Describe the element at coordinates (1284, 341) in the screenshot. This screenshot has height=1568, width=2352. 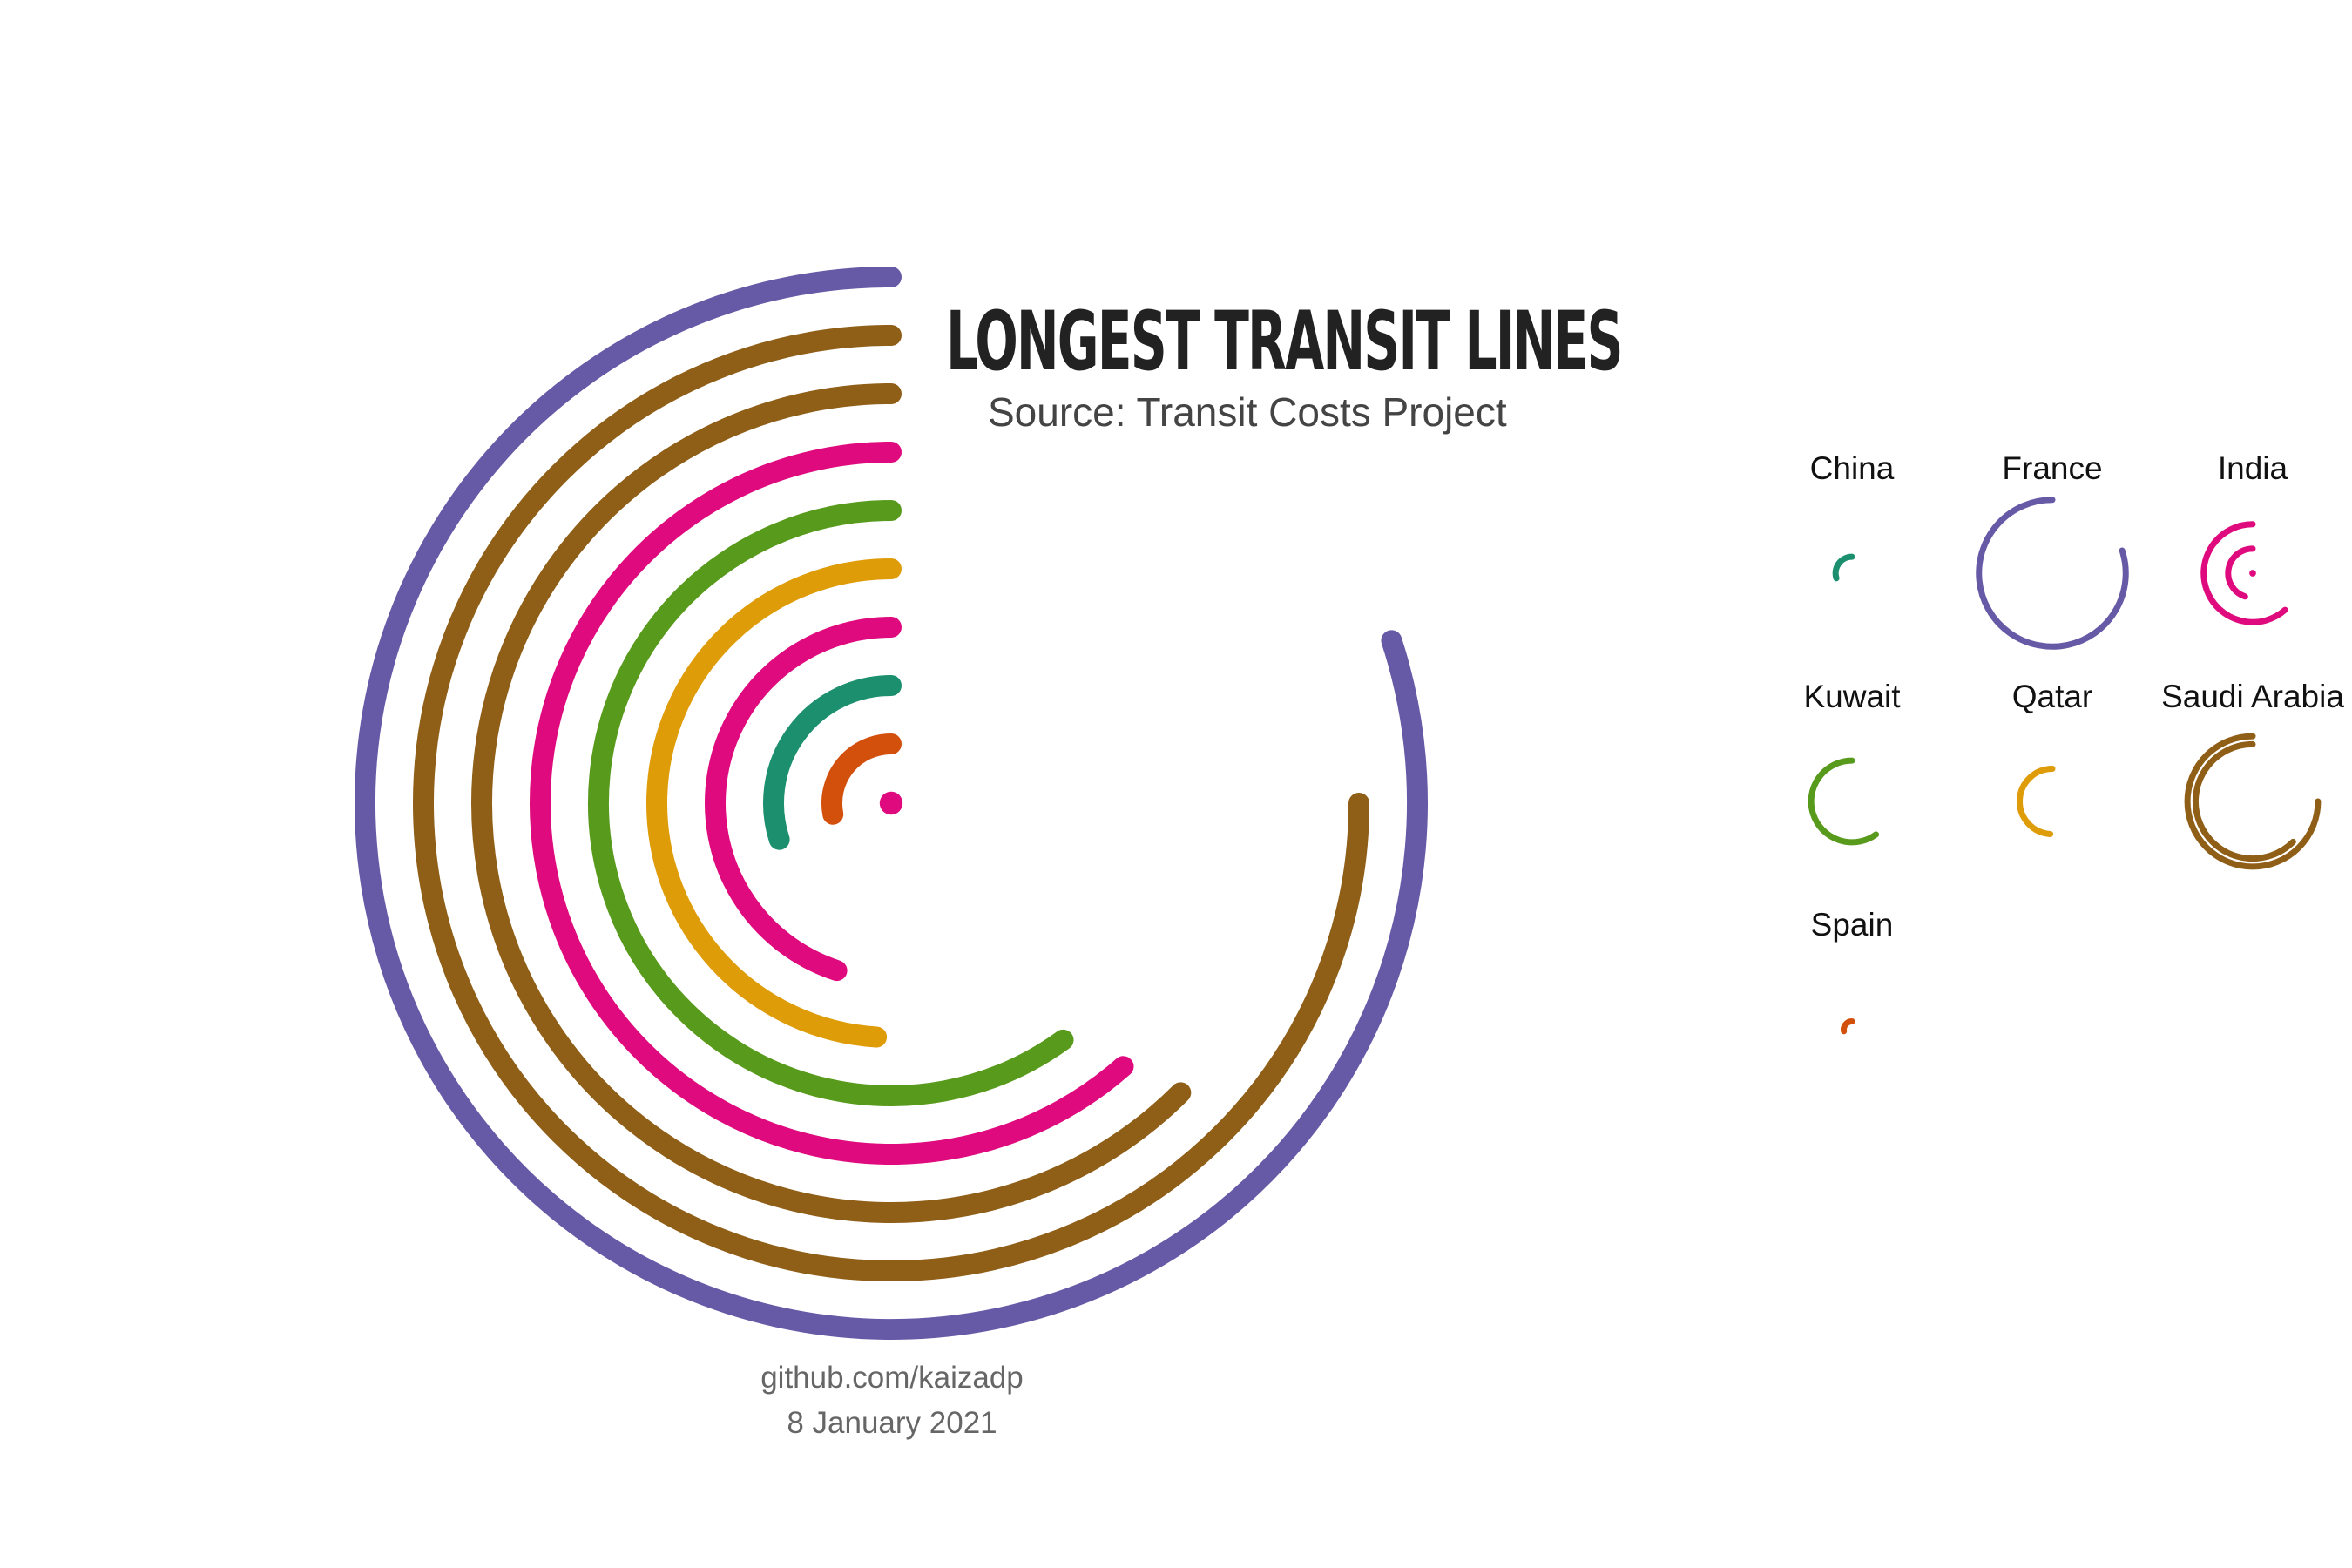
I see `chart-title: LONGEST TRANSIT LINES` at that location.